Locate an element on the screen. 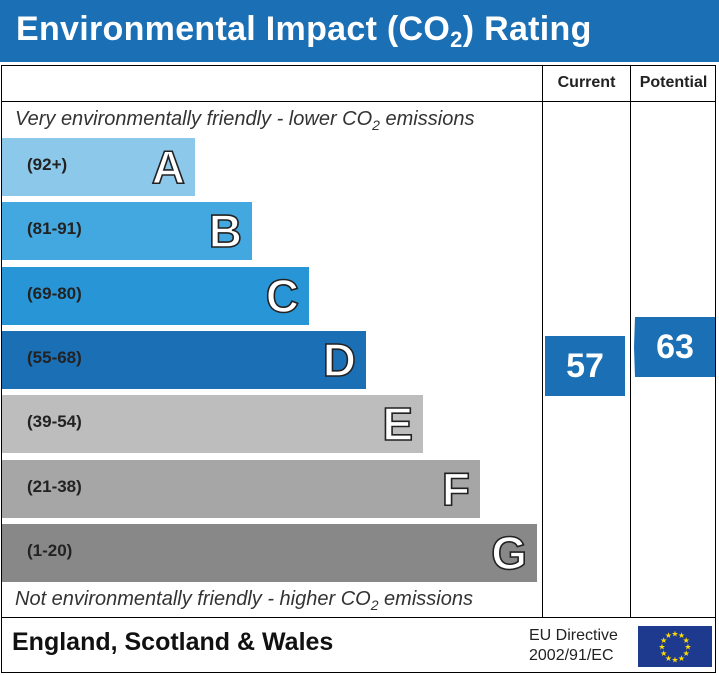 The height and width of the screenshot is (675, 719). page-title: Environmental Impact (CO2) Rating is located at coordinates (304, 31).